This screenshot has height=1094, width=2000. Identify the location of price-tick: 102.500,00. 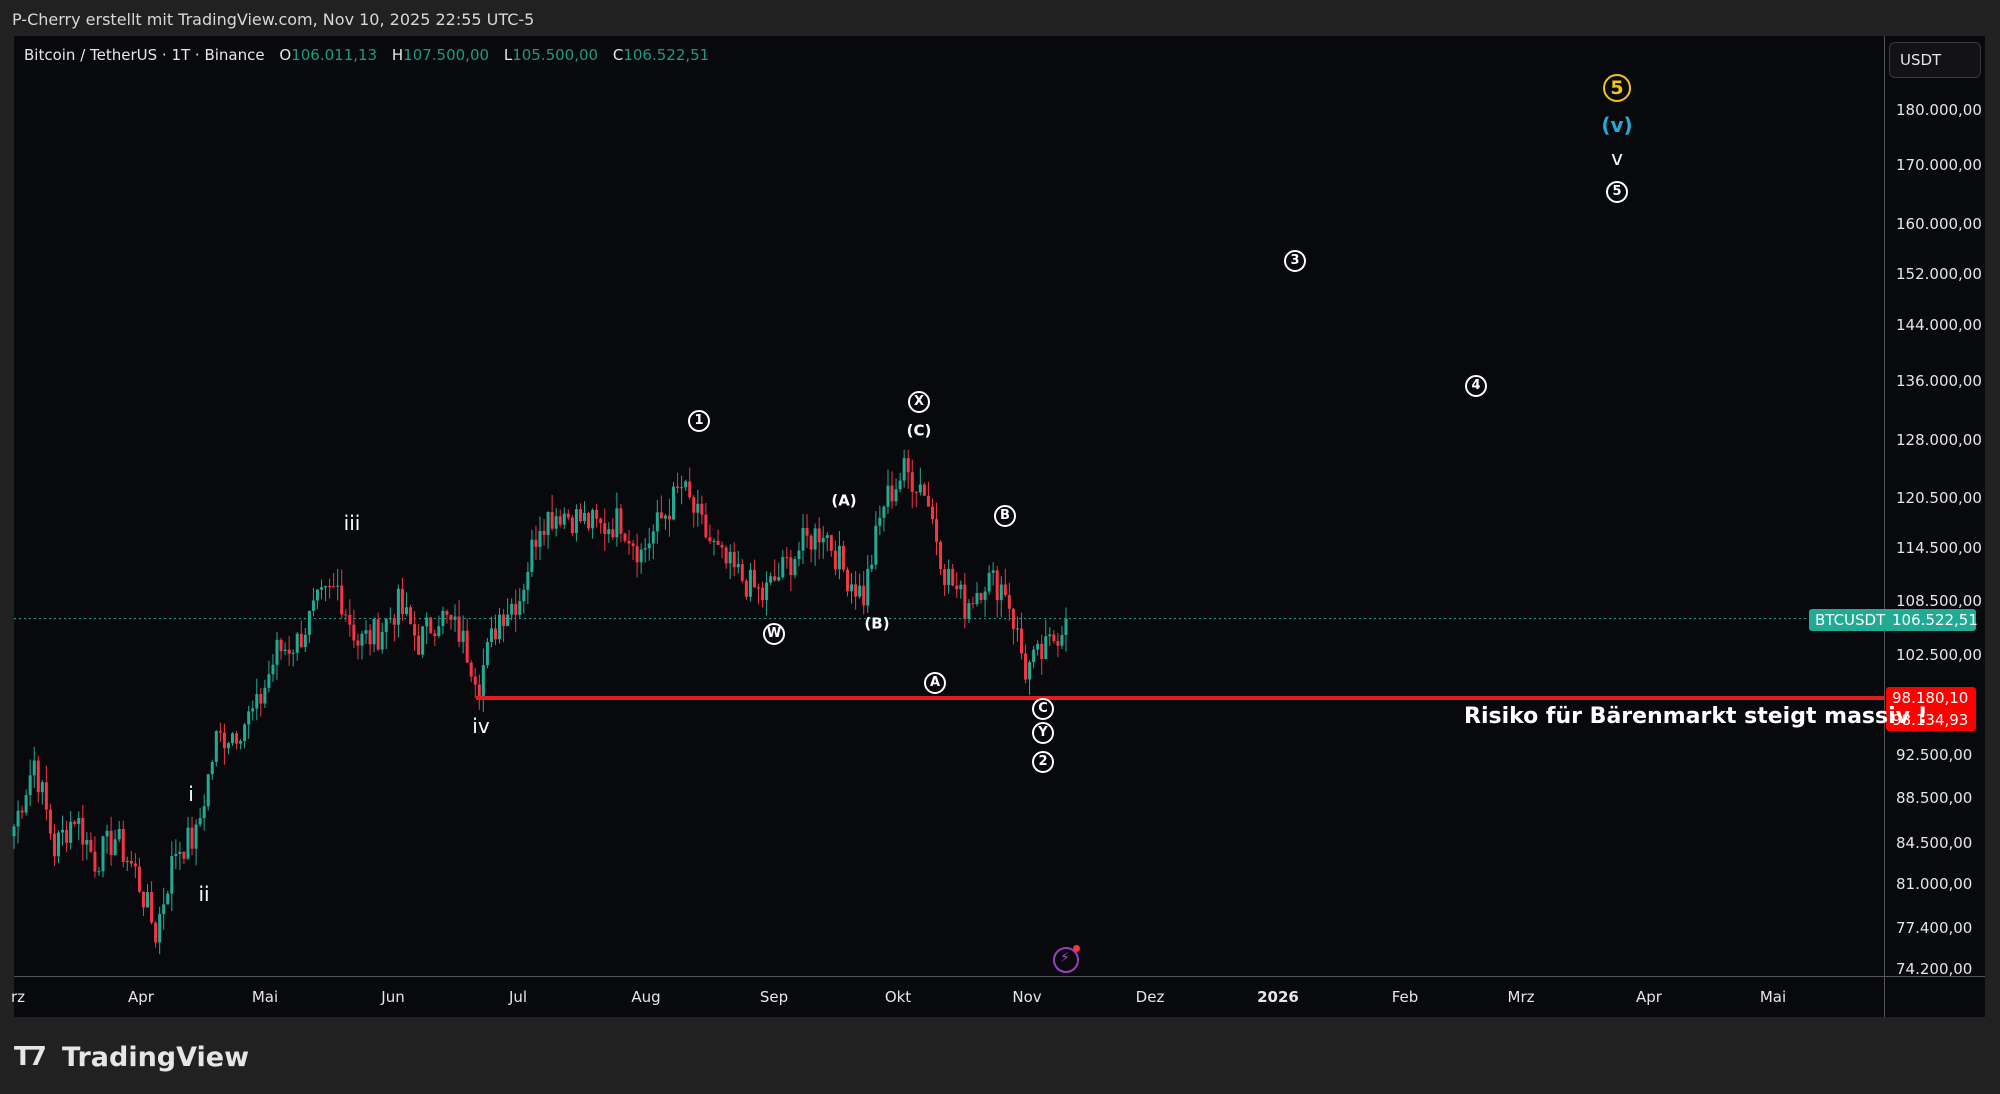
(1939, 655).